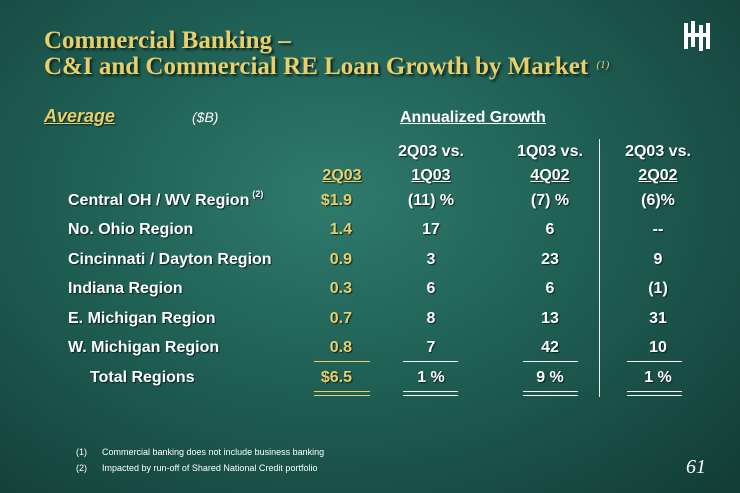 Image resolution: width=740 pixels, height=493 pixels. What do you see at coordinates (550, 318) in the screenshot?
I see `growth-vs-4q02: 13` at bounding box center [550, 318].